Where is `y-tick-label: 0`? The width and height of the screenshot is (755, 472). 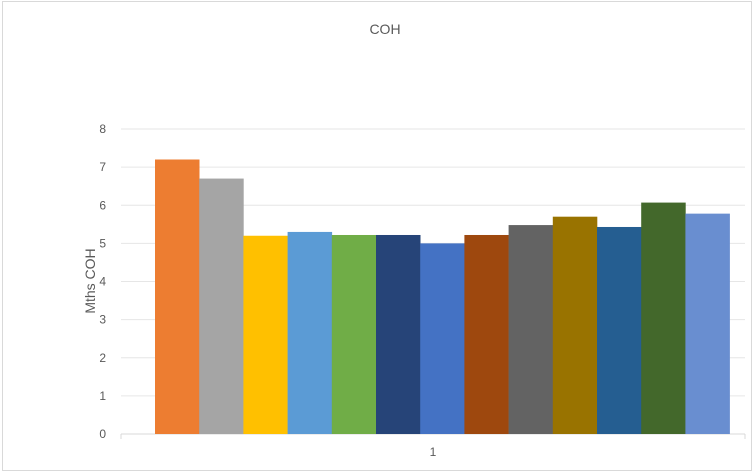
y-tick-label: 0 is located at coordinates (102, 434).